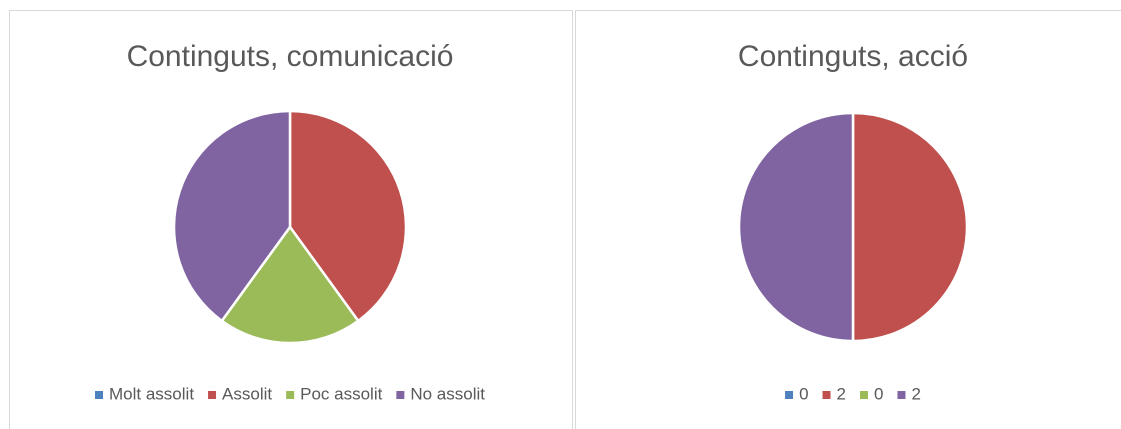 This screenshot has width=1121, height=429. What do you see at coordinates (447, 393) in the screenshot?
I see `legend-label: No assolit` at bounding box center [447, 393].